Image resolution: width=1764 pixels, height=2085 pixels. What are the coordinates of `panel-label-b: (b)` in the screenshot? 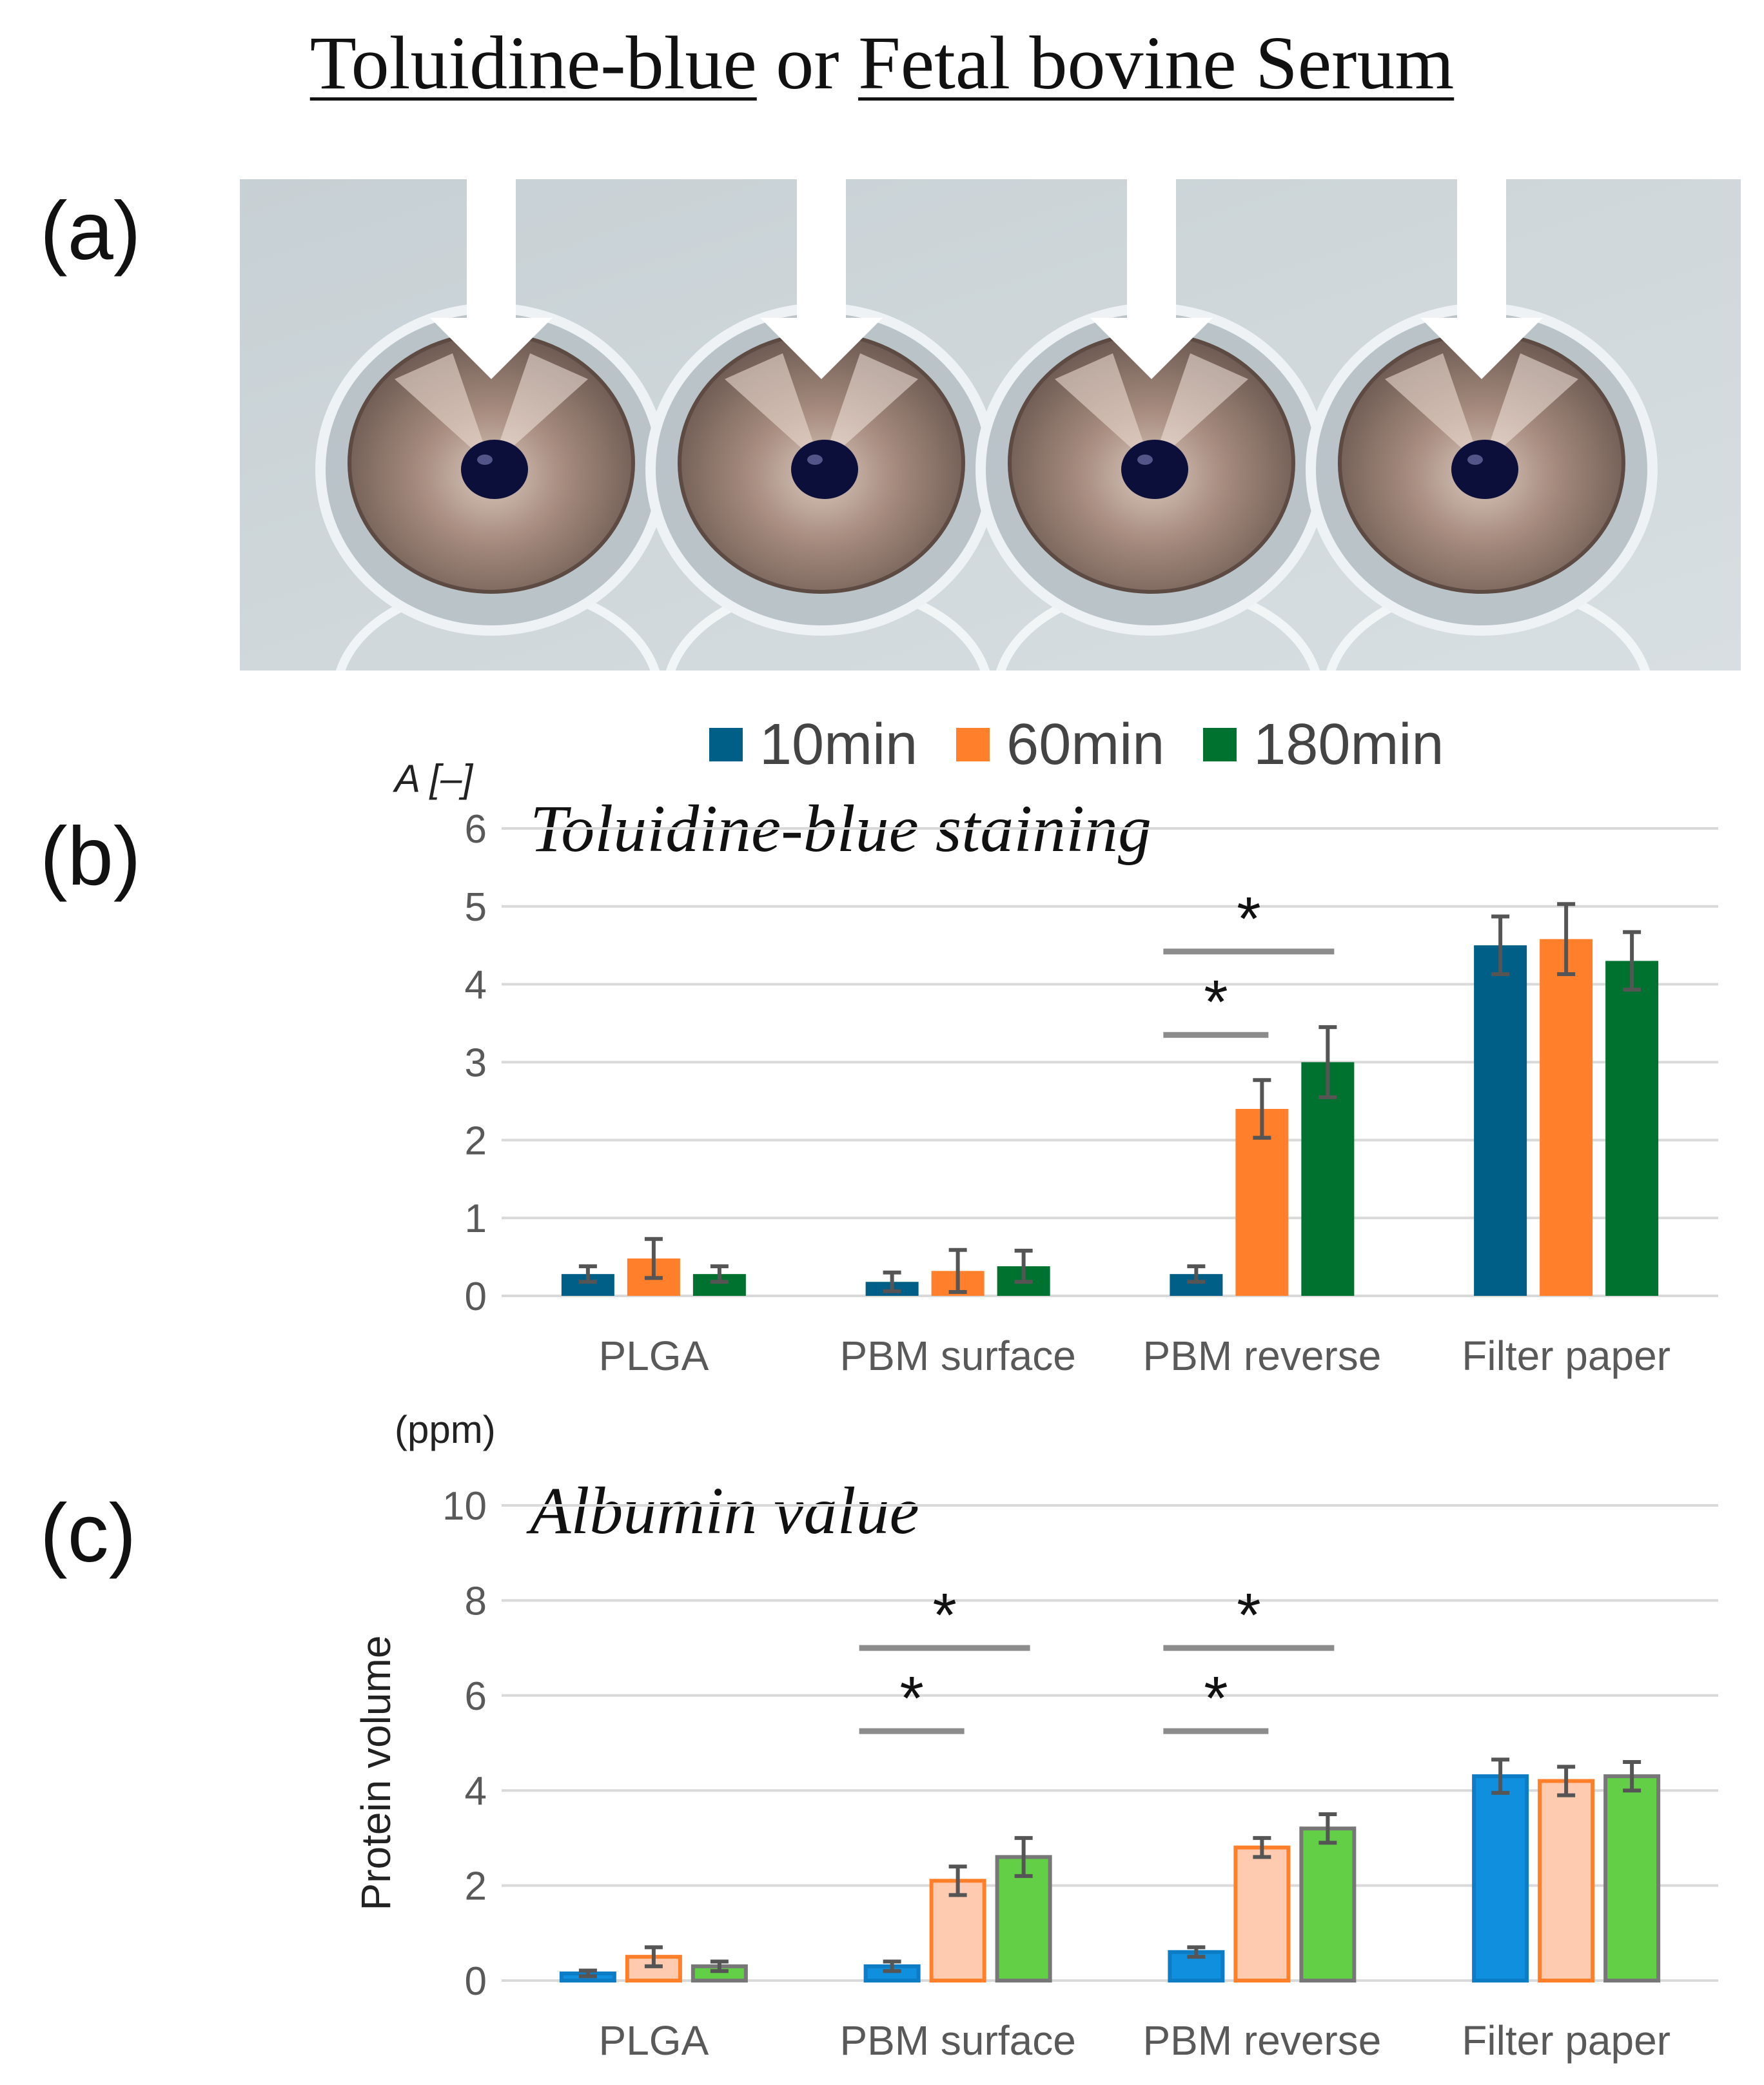 It's located at (90, 856).